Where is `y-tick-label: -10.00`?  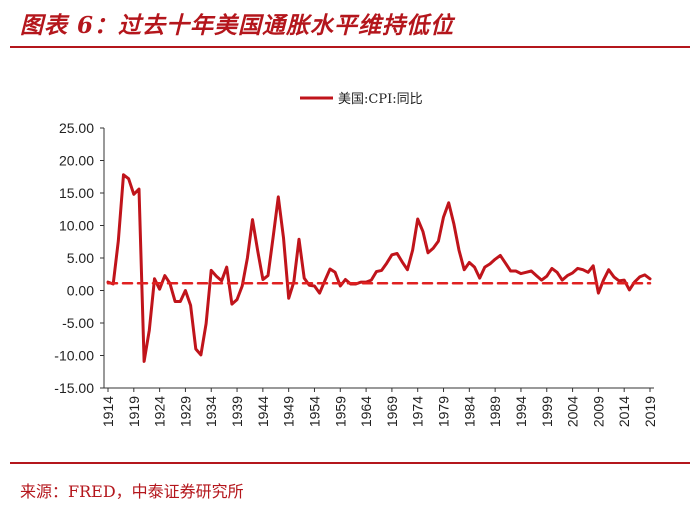
y-tick-label: -10.00 is located at coordinates (74, 356).